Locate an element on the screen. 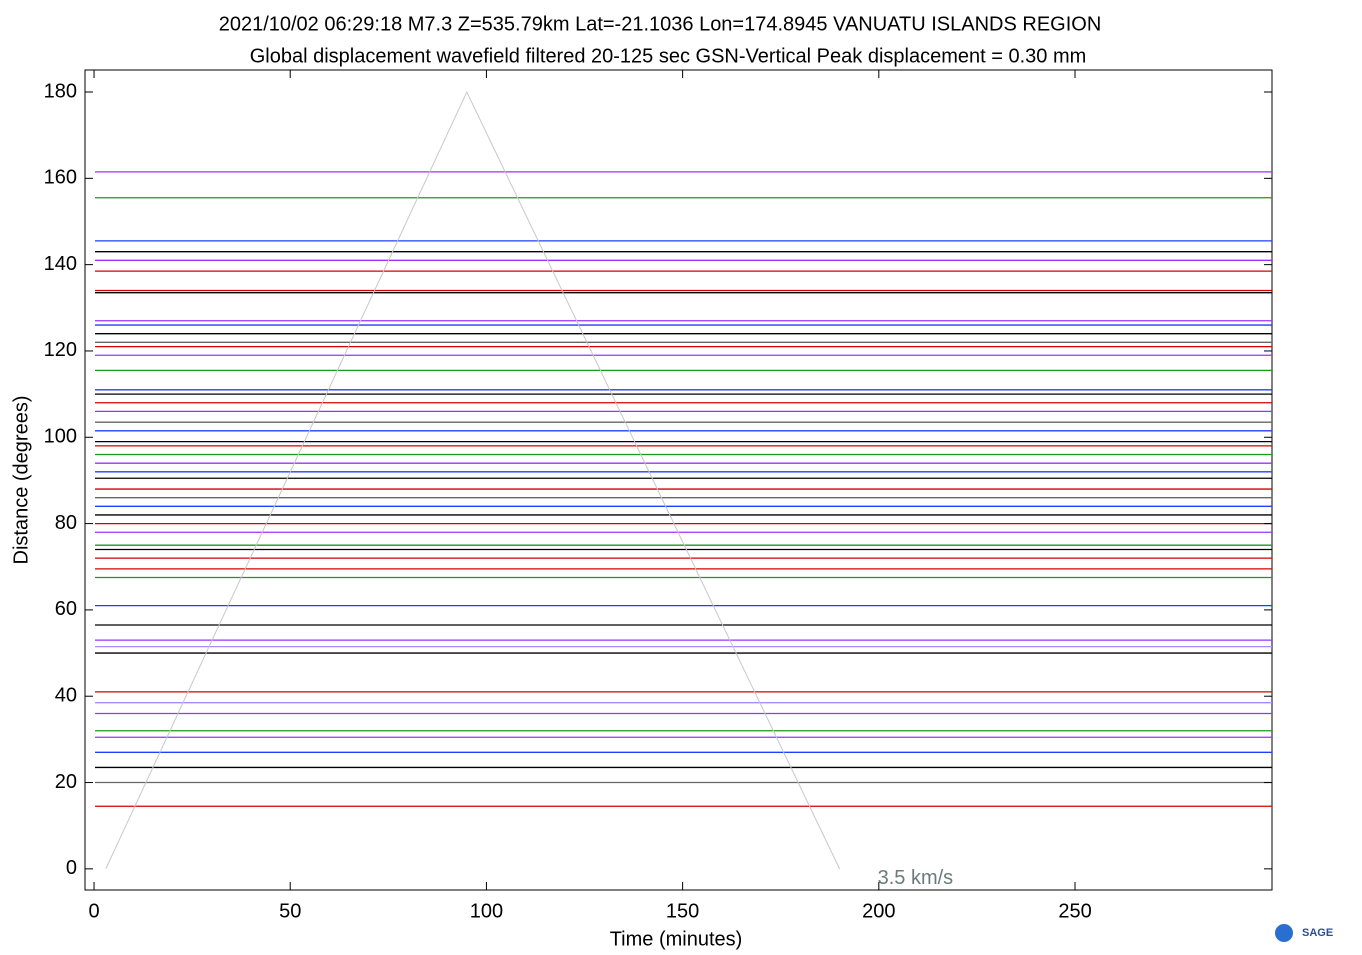  y-tick-label: 120 is located at coordinates (60, 350).